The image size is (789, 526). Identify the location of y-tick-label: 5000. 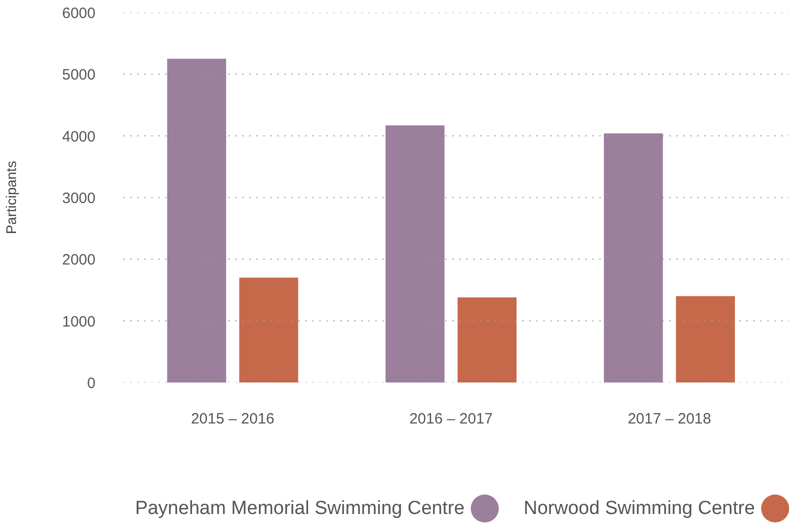
(79, 75).